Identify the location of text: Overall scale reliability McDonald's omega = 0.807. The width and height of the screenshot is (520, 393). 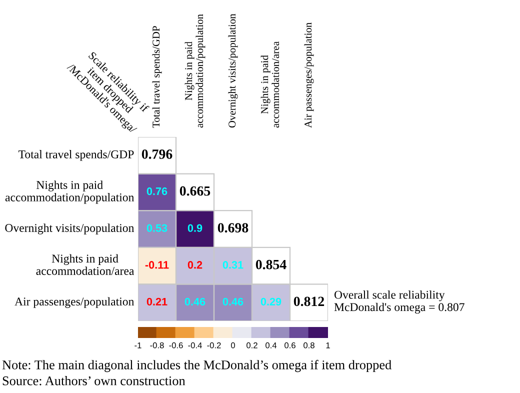
(399, 302).